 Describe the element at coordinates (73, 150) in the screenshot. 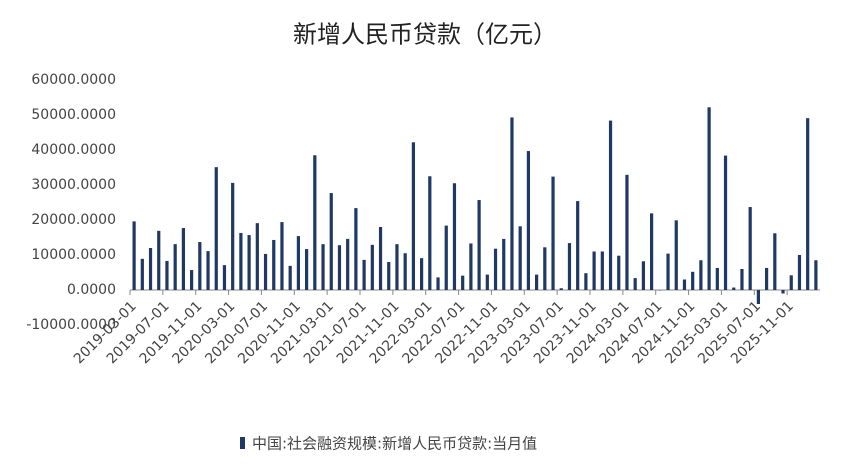

I see `y-tick-label: 40000.0000` at that location.